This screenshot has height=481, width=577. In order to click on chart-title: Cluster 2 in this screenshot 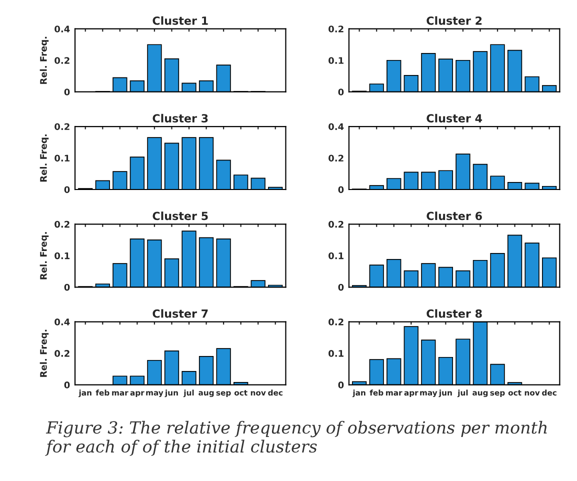, I will do `click(454, 20)`.